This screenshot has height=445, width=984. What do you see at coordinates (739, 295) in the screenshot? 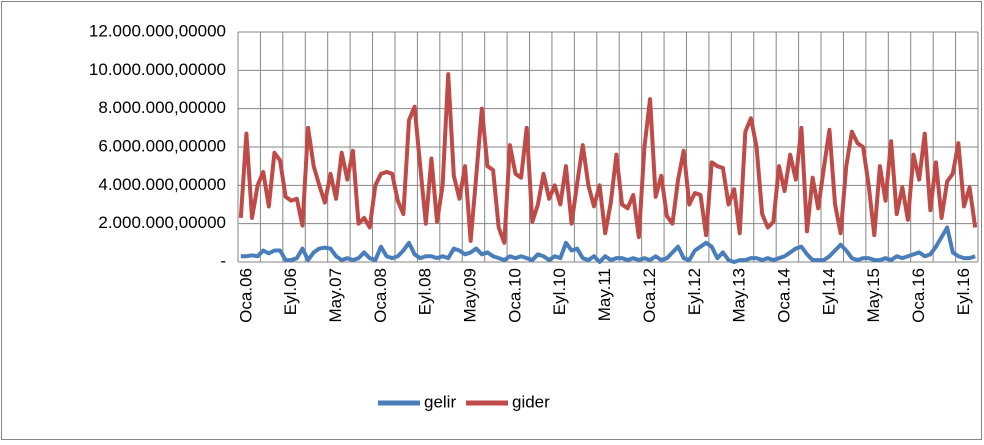
I see `x-tick-label: May.13` at bounding box center [739, 295].